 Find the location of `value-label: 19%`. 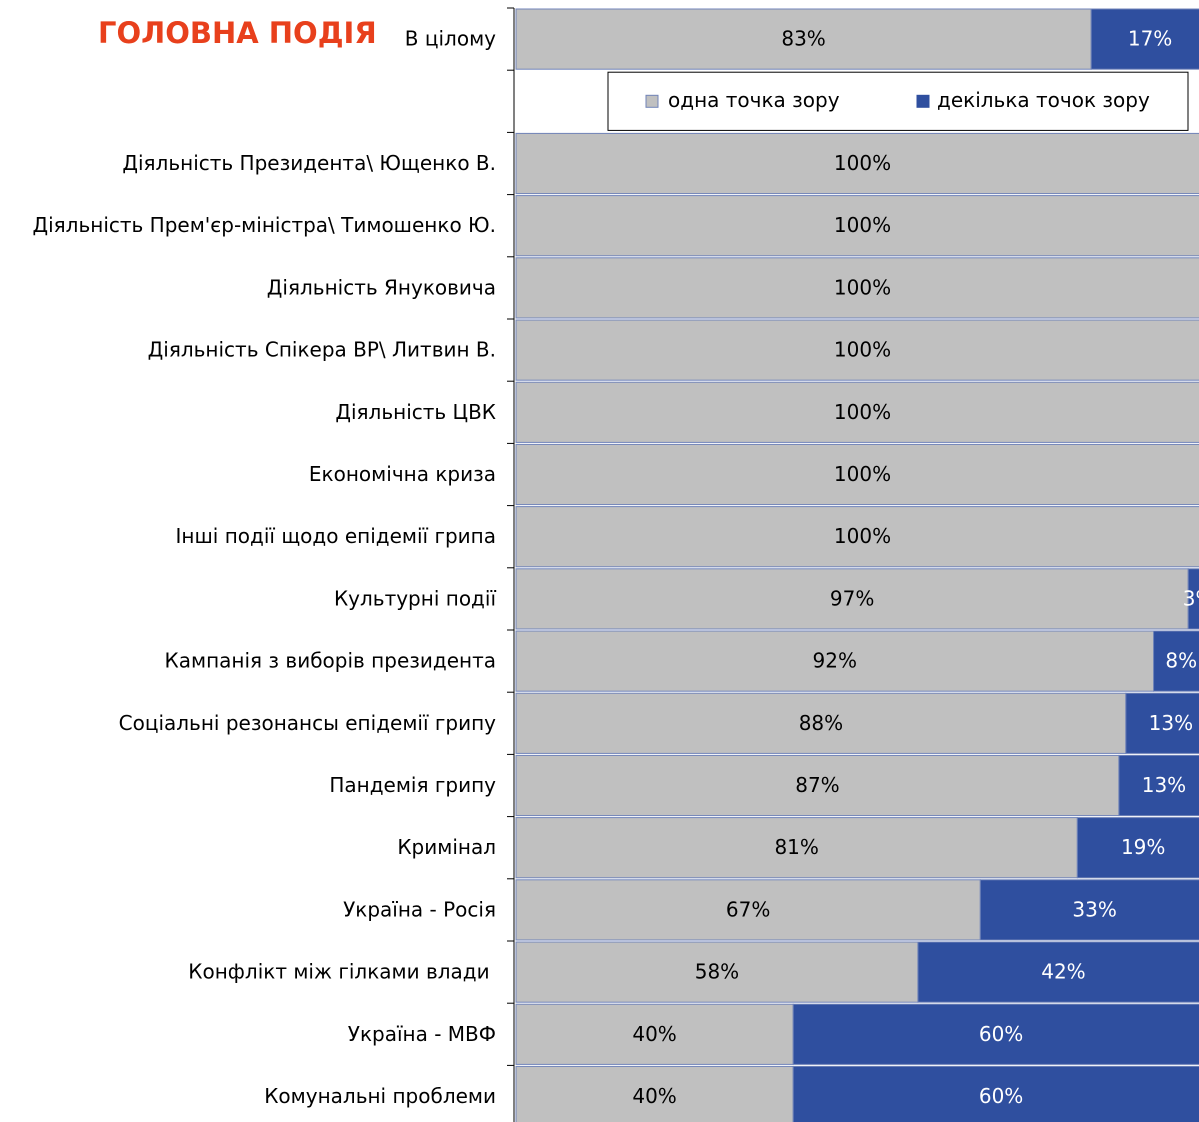

value-label: 19% is located at coordinates (1143, 847).